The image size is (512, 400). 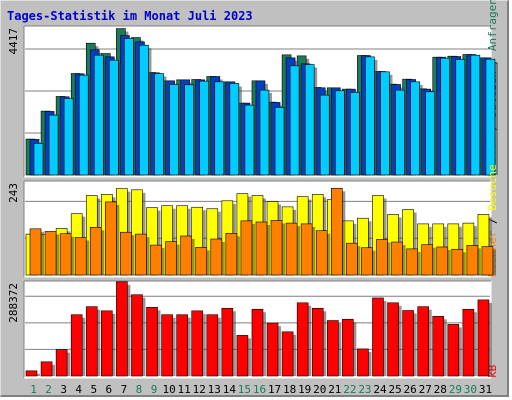 I want to click on y-max-label: 288372, so click(x=13, y=303).